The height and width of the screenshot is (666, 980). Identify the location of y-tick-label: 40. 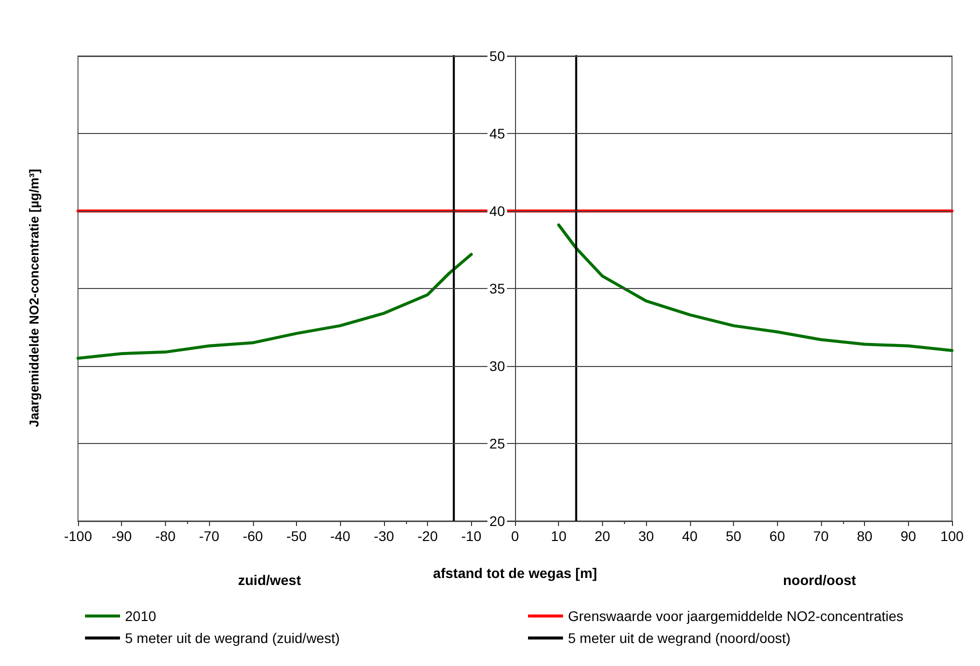
(497, 211).